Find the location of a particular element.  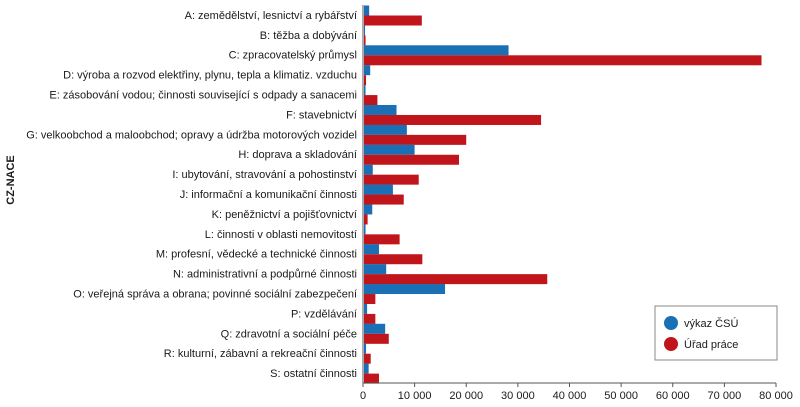

category-label-n: N: administrativní a podpůrné činnosti is located at coordinates (265, 275).